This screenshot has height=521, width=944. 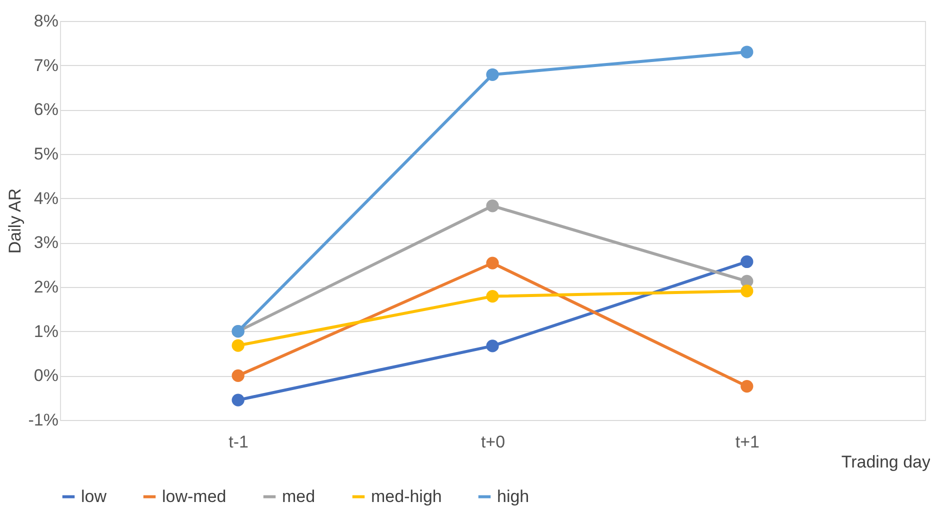 What do you see at coordinates (94, 496) in the screenshot?
I see `legend-label: low` at bounding box center [94, 496].